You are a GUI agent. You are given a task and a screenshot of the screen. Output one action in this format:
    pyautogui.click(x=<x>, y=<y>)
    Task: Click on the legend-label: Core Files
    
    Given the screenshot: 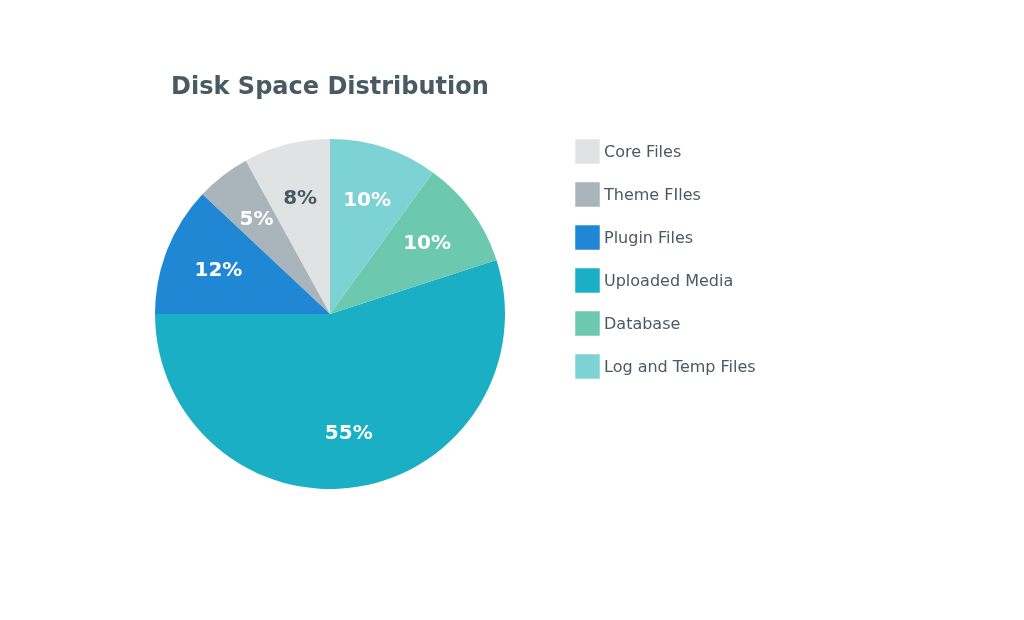 What is the action you would take?
    pyautogui.click(x=643, y=151)
    